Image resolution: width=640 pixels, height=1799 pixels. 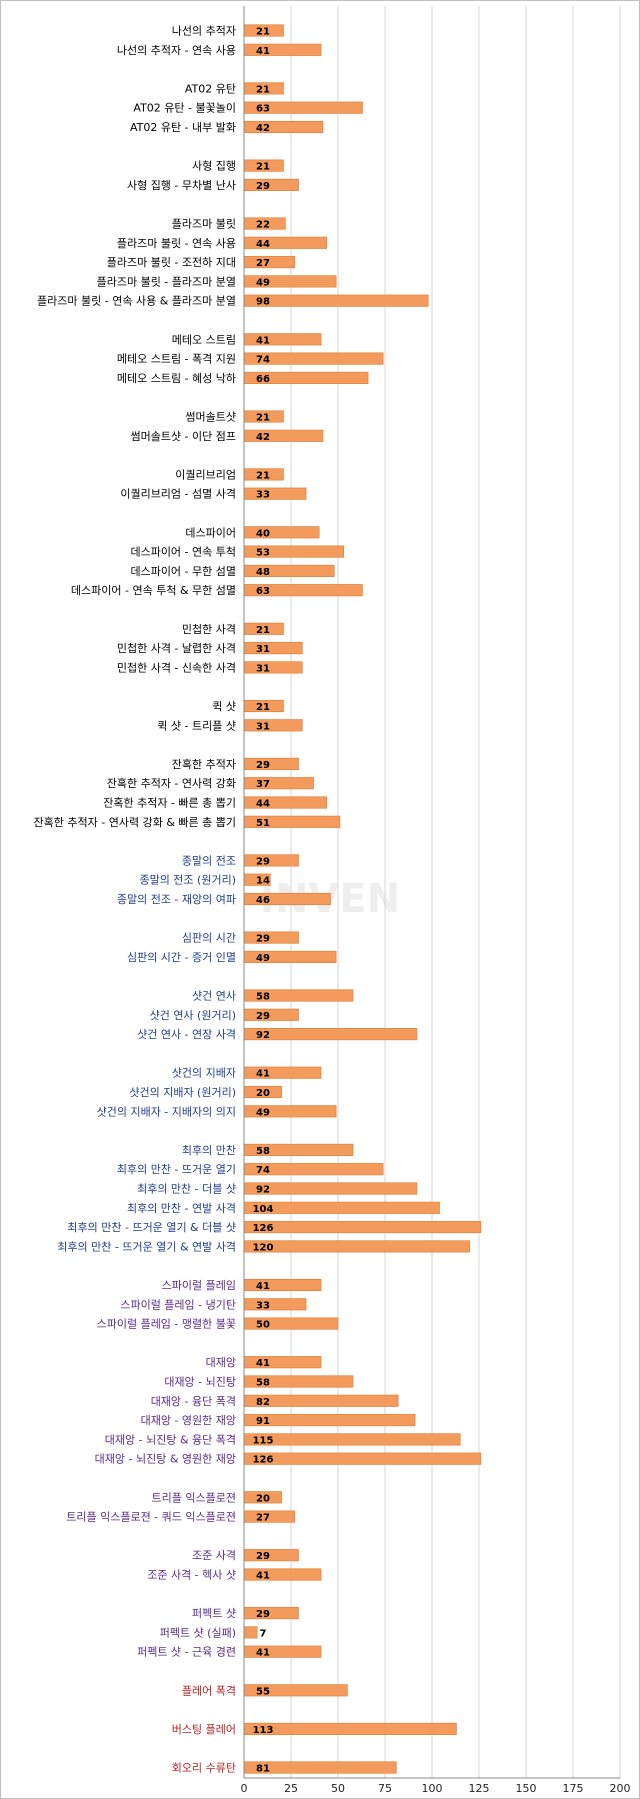 I want to click on category-label: AT02 유탄 - 불꽃놀이, so click(x=184, y=108).